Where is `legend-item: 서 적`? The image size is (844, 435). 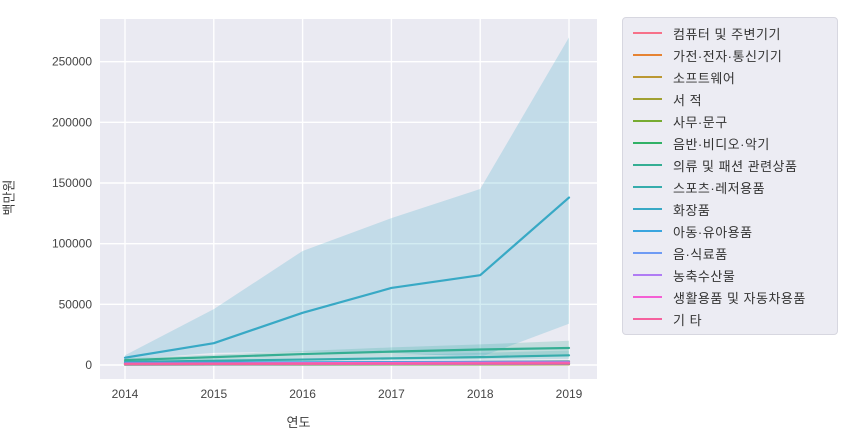 legend-item: 서 적 is located at coordinates (730, 99).